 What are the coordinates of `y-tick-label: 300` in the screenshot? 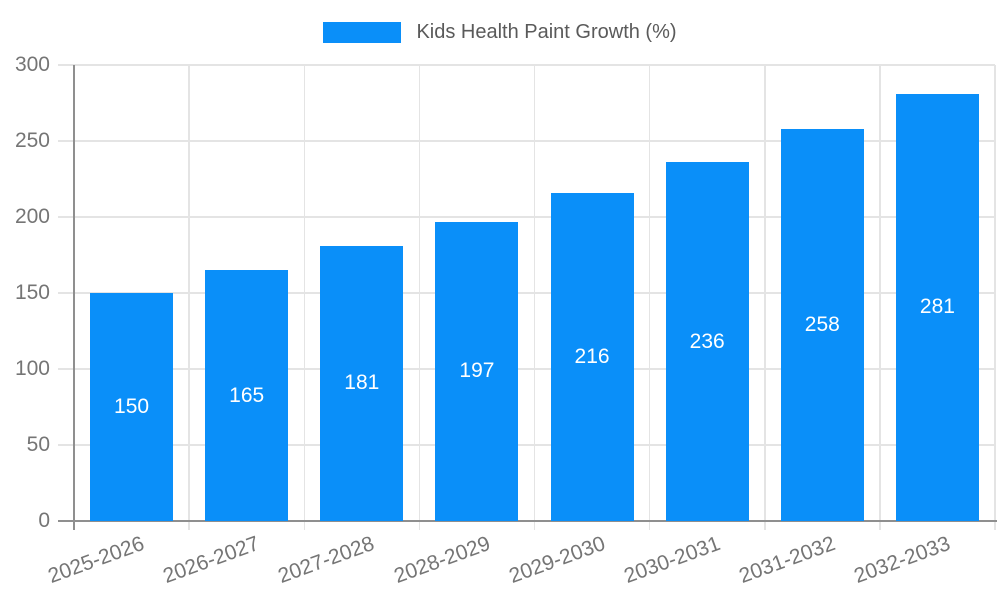 It's located at (32, 64).